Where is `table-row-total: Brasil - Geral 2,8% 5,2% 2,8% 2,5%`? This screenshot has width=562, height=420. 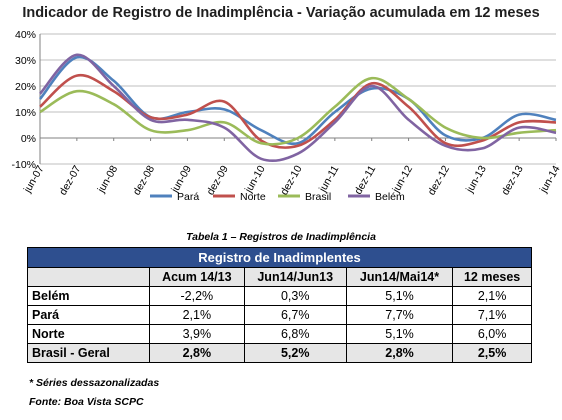
table-row-total: Brasil - Geral 2,8% 5,2% 2,8% 2,5% is located at coordinates (279, 353).